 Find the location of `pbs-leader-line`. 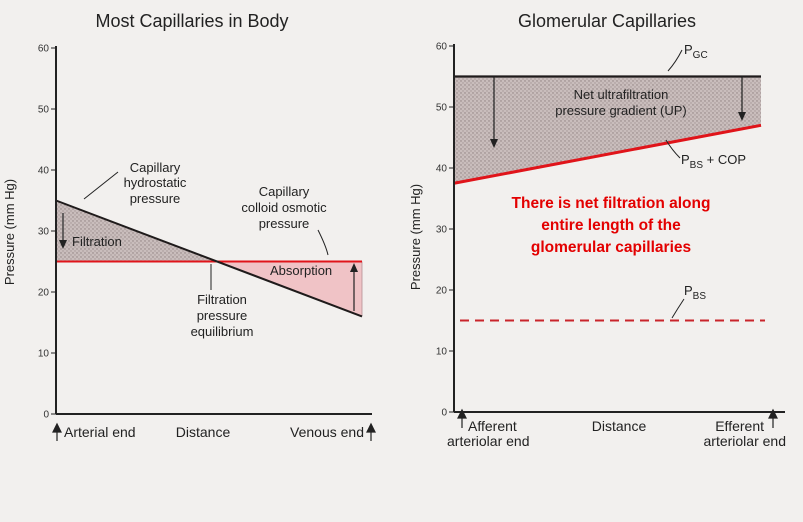

pbs-leader-line is located at coordinates (678, 308).